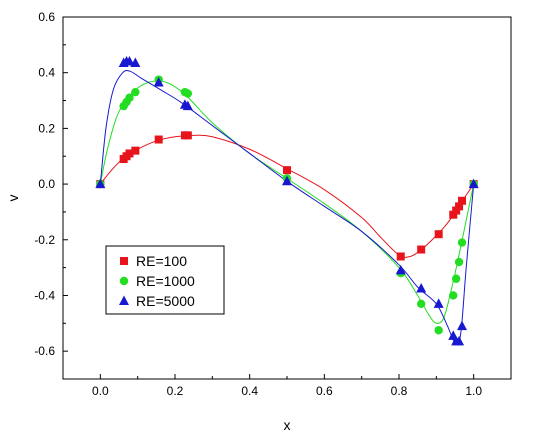  I want to click on y-tick-label: 0.0, so click(46, 184).